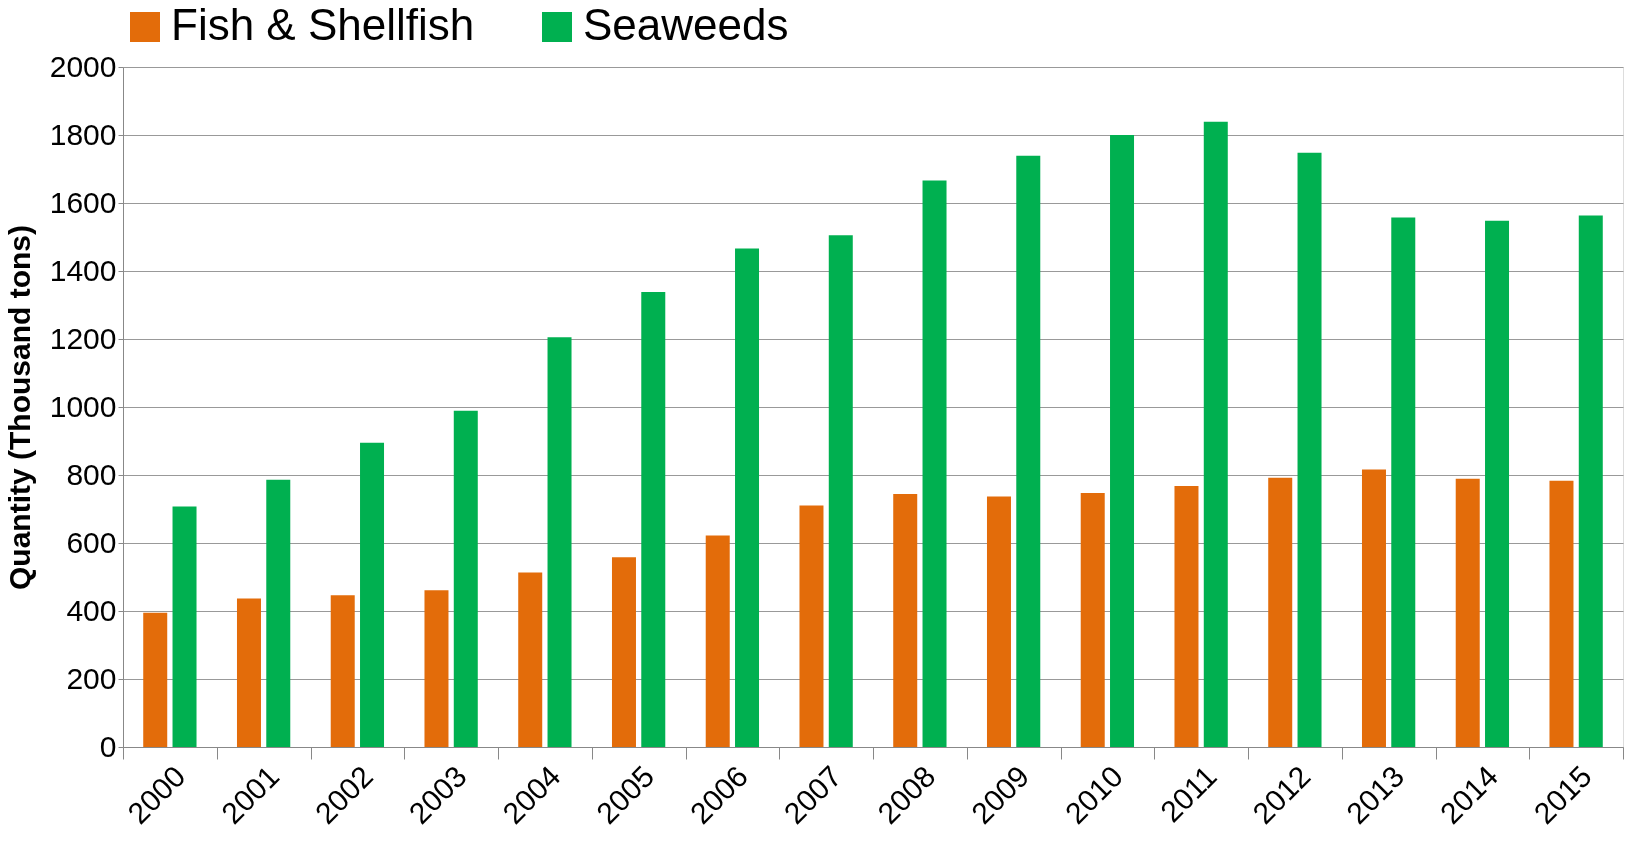 The image size is (1642, 848). I want to click on y-tick-label: 1000, so click(83, 406).